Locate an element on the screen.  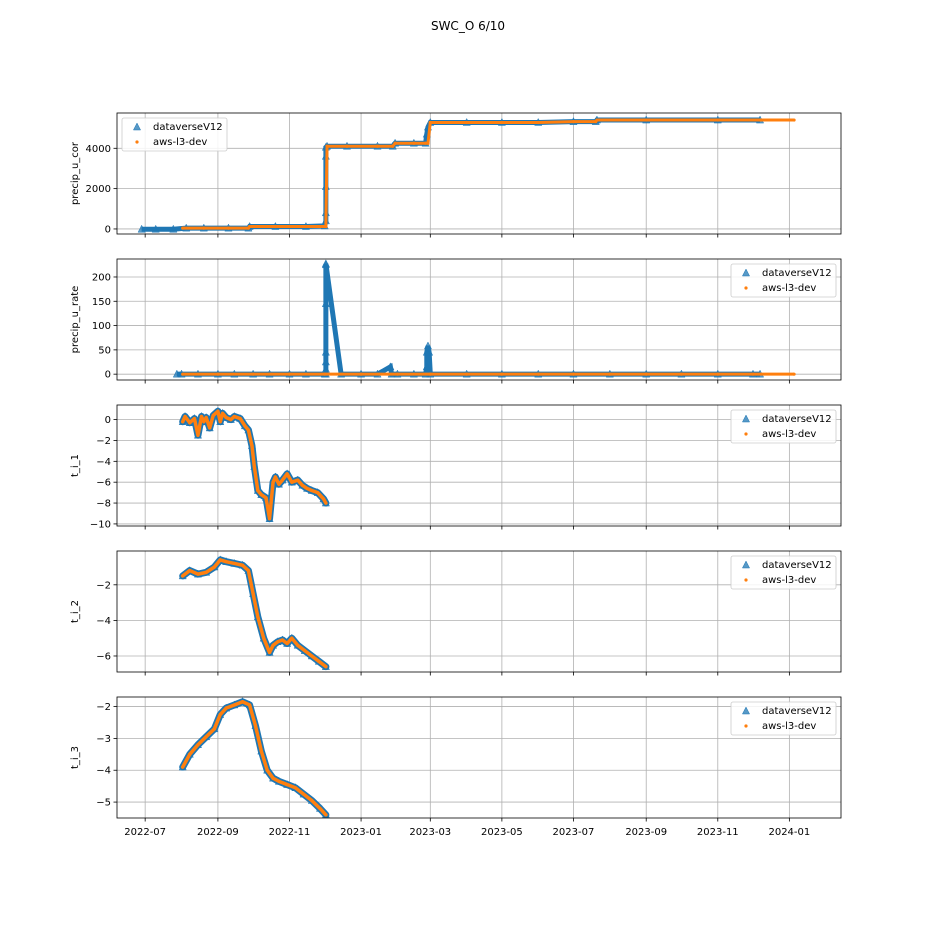
y-tick-label: 200 is located at coordinates (101, 277).